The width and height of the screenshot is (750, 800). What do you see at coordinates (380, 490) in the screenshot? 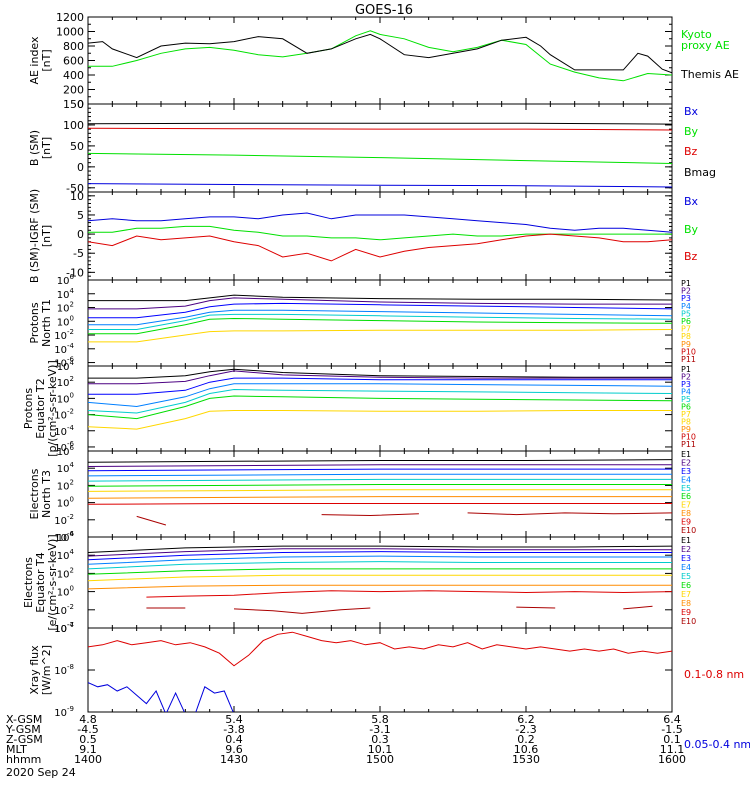
I see `series-line-e7` at bounding box center [380, 490].